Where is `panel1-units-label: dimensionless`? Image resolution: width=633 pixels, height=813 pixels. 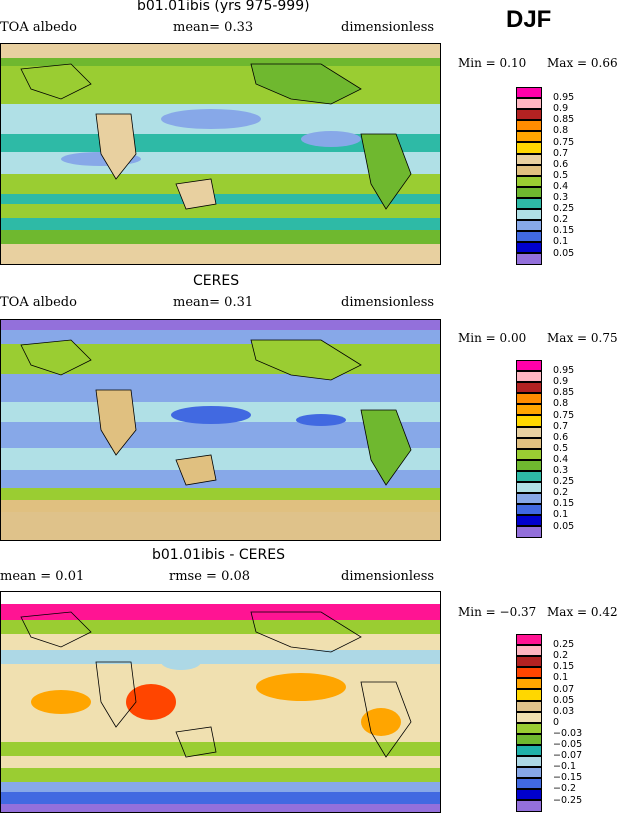
panel1-units-label: dimensionless is located at coordinates (388, 27).